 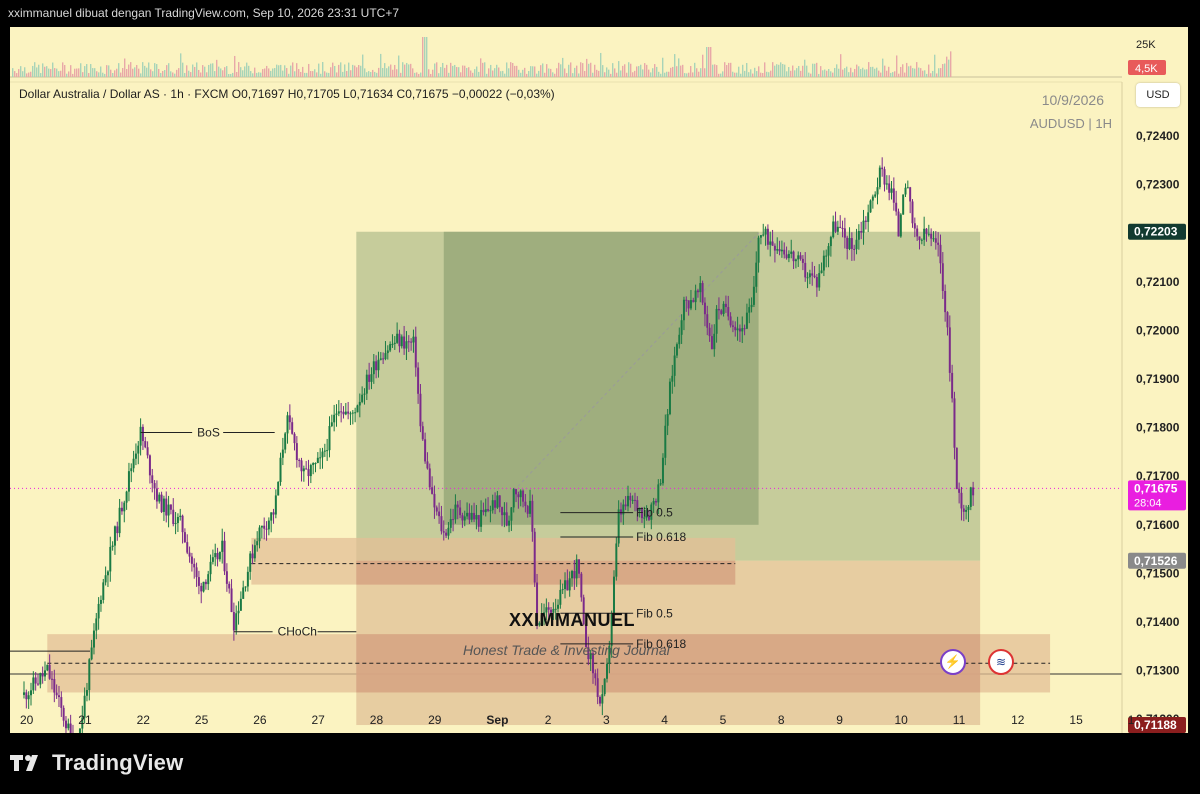 What do you see at coordinates (664, 720) in the screenshot?
I see `time-tick-label: 4` at bounding box center [664, 720].